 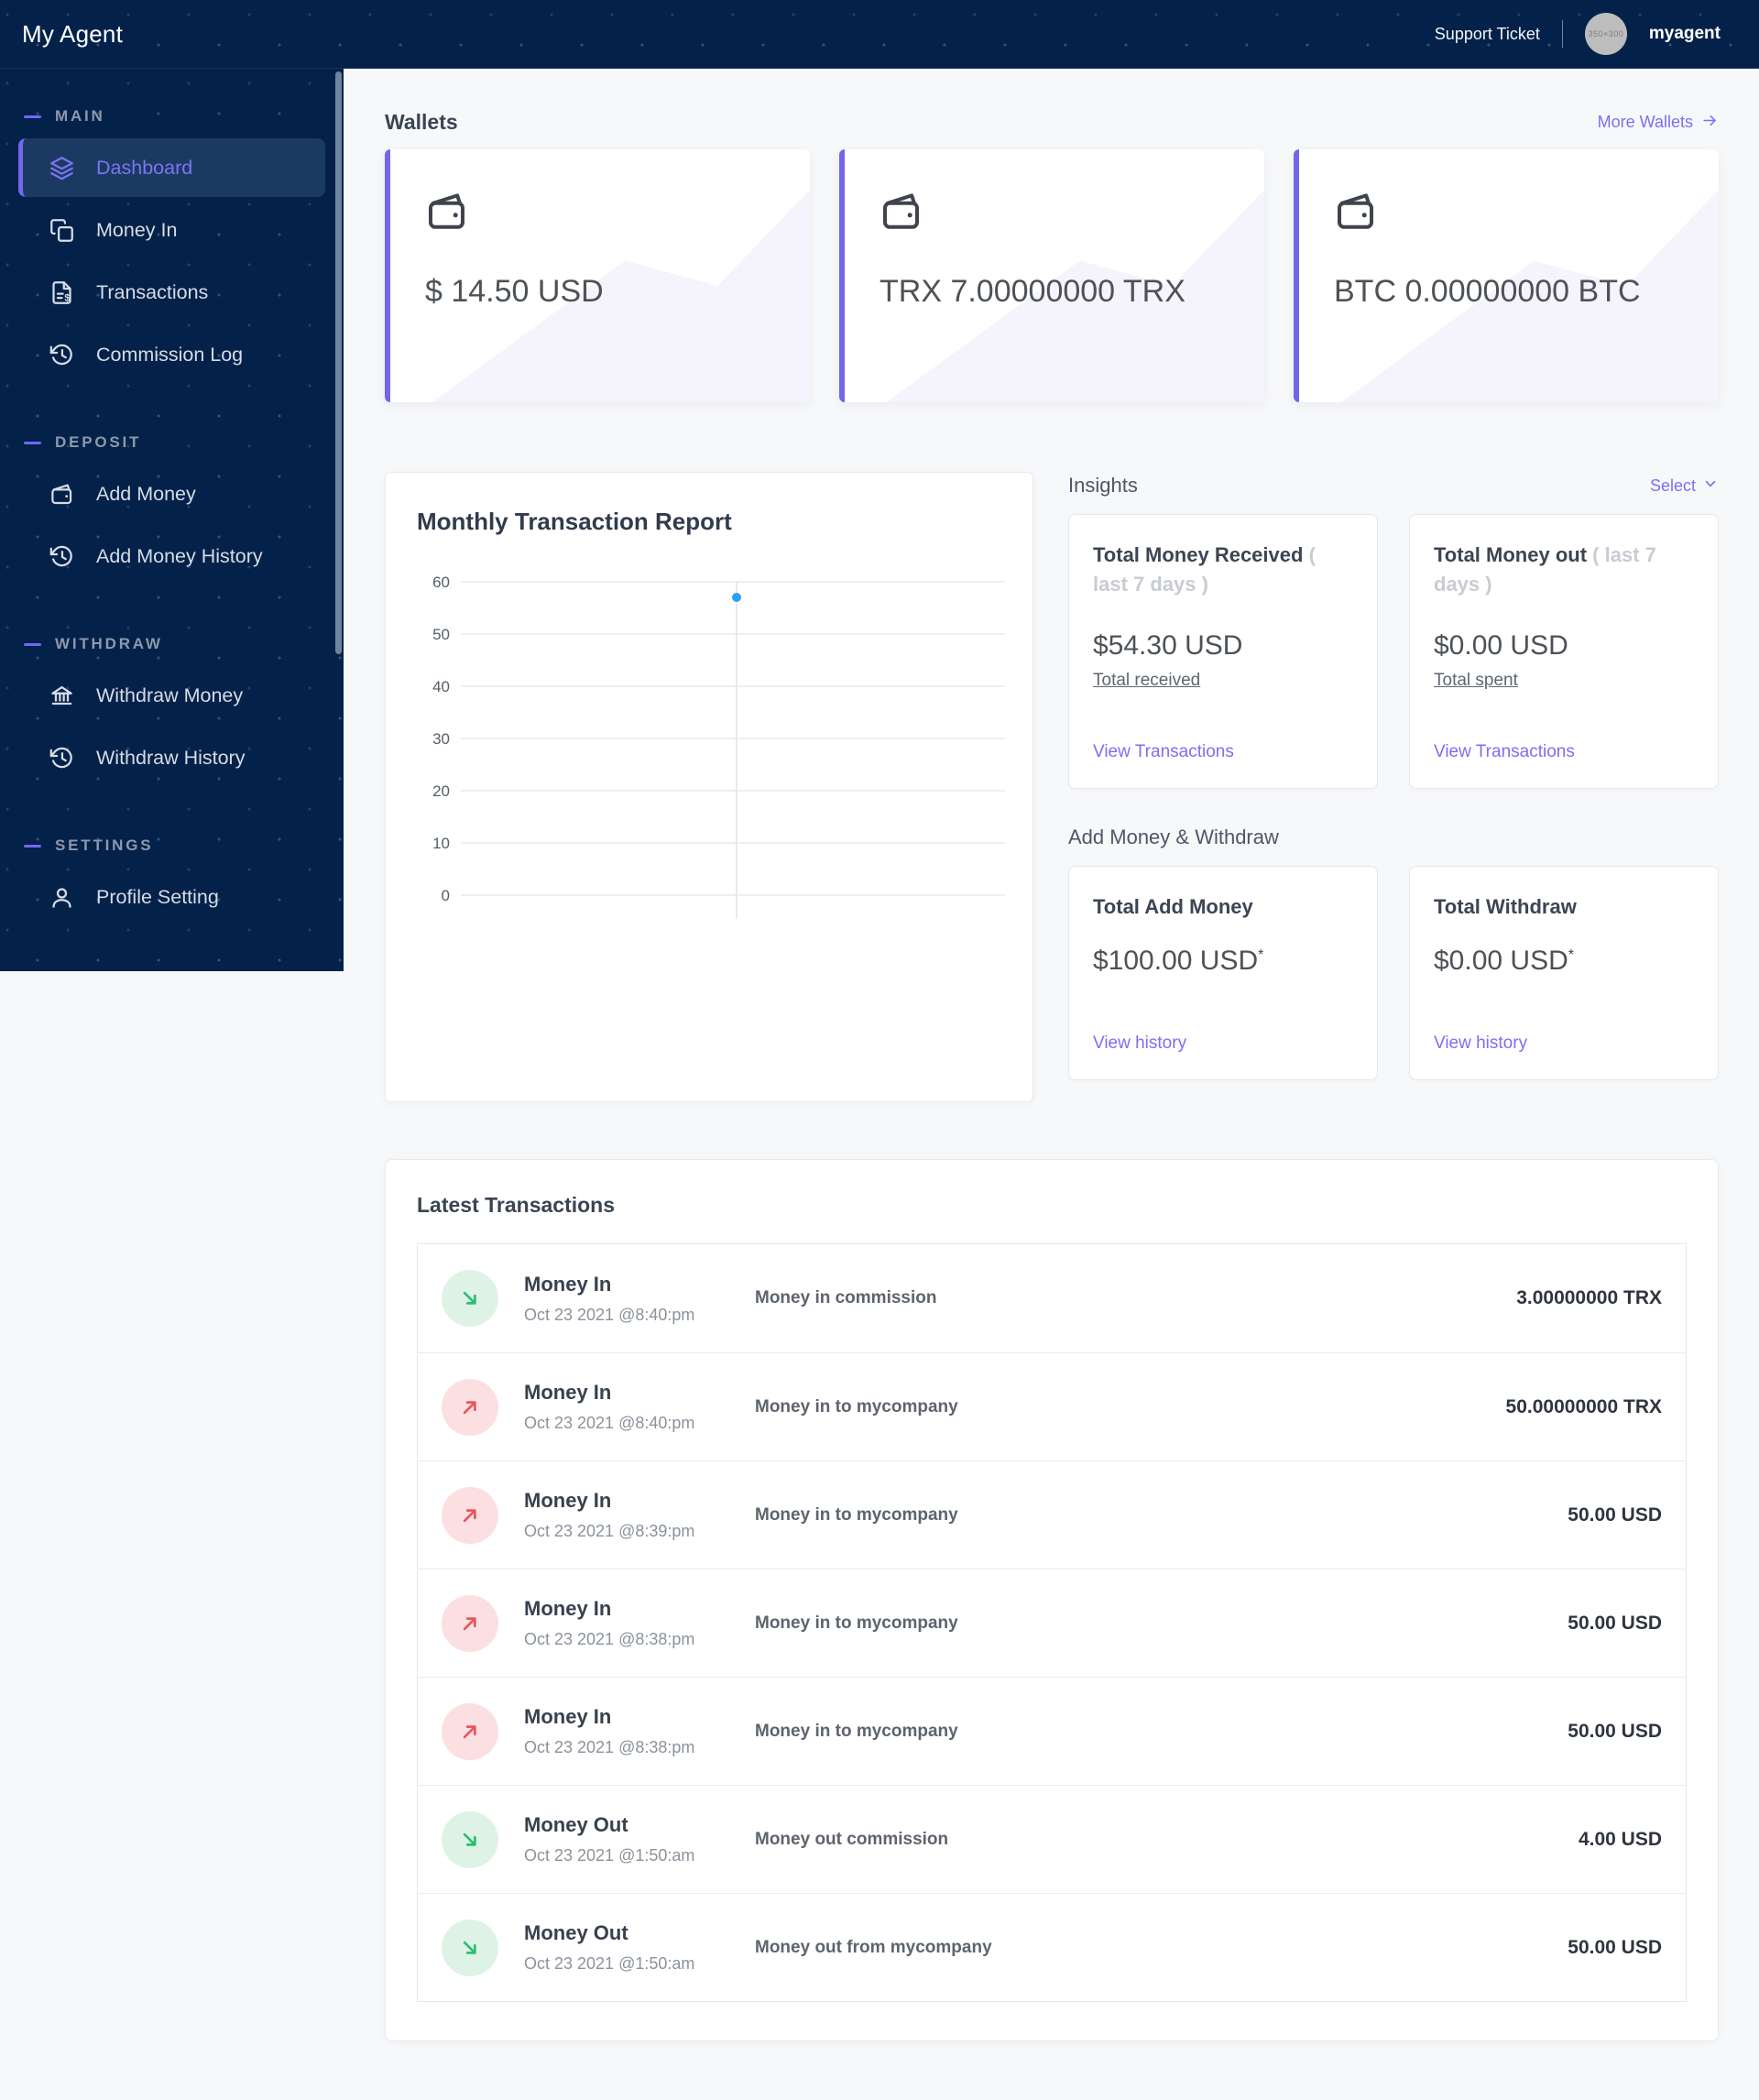 What do you see at coordinates (1051, 275) in the screenshot?
I see `wallet-card-trx: TRX 7.00000000 TRX` at bounding box center [1051, 275].